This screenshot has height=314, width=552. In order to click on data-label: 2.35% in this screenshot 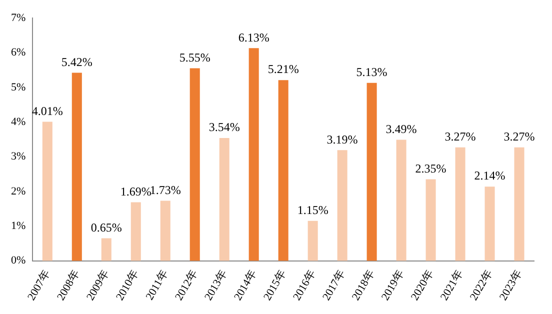, I will do `click(430, 168)`.